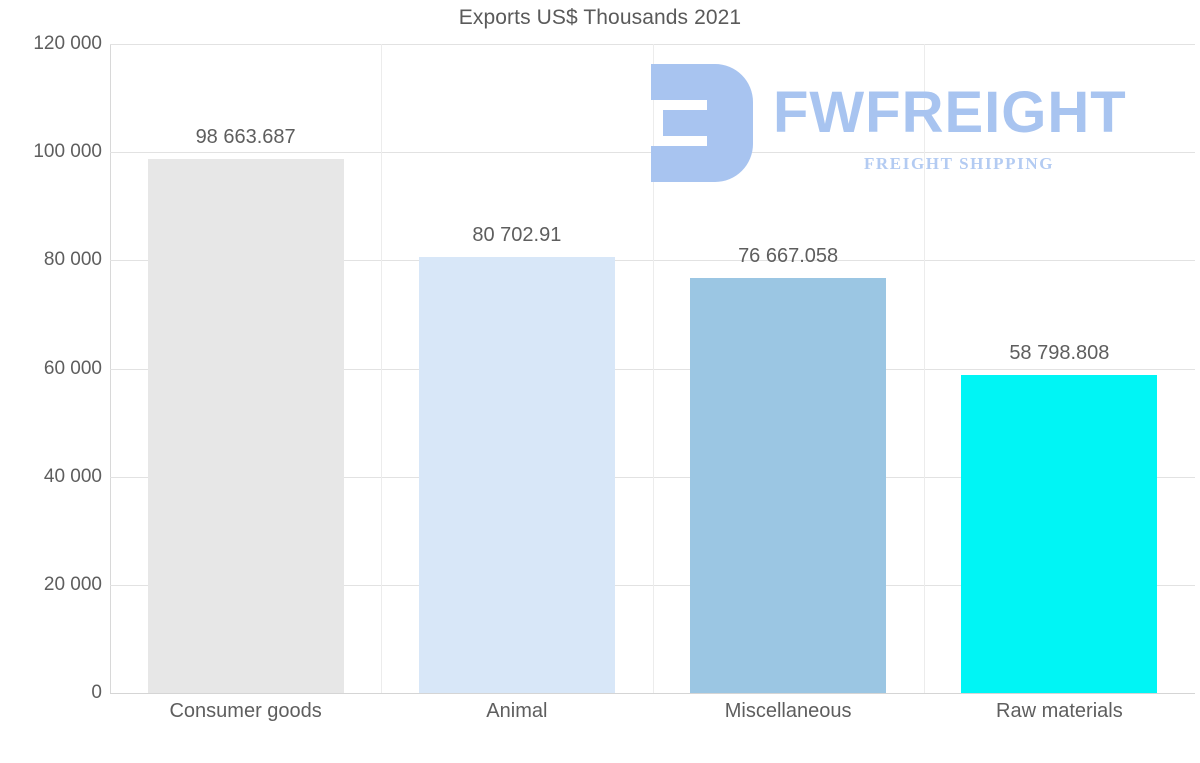 The image size is (1200, 763). I want to click on x-axis-tick-label: Raw materials, so click(1059, 711).